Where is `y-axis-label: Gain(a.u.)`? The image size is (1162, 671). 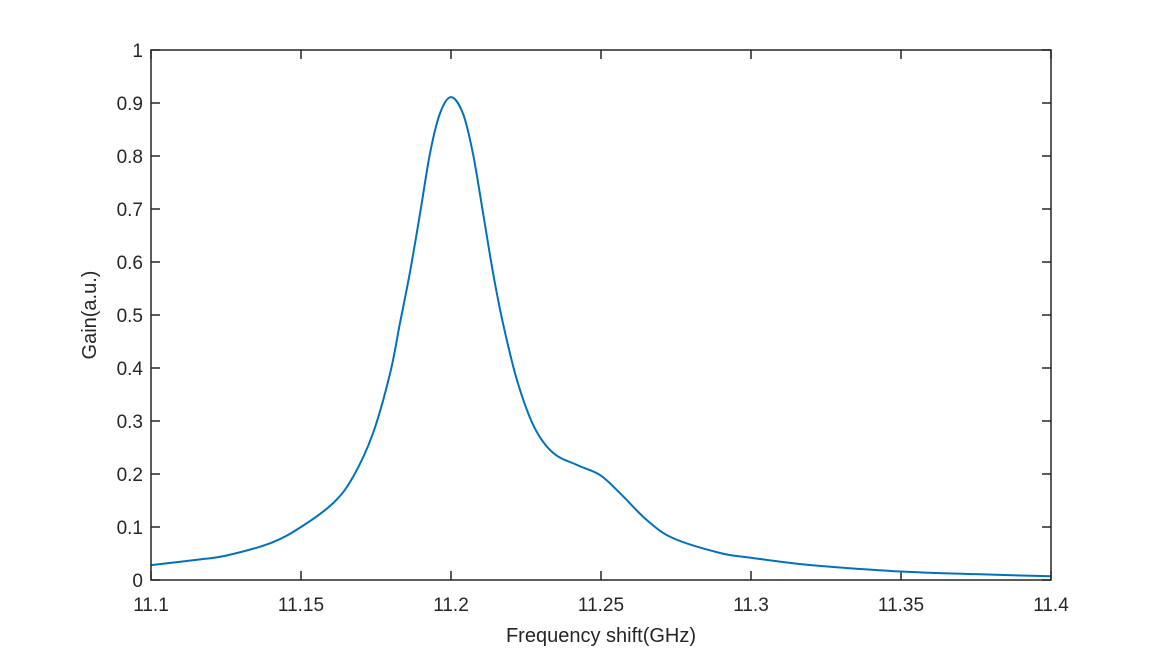
y-axis-label: Gain(a.u.) is located at coordinates (90, 315).